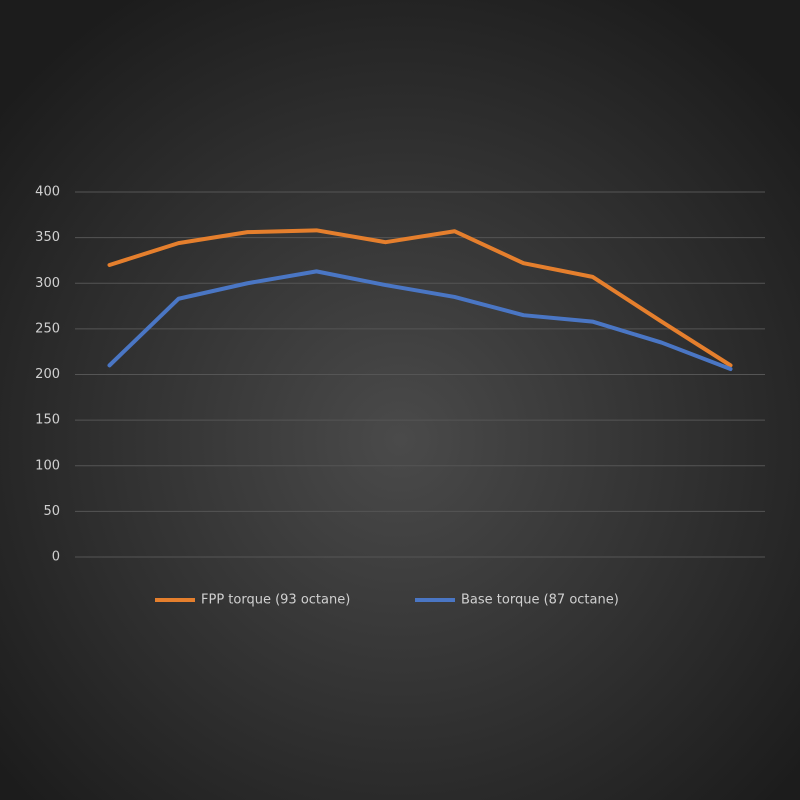 The height and width of the screenshot is (800, 800). I want to click on y-tick-label: 250, so click(47, 328).